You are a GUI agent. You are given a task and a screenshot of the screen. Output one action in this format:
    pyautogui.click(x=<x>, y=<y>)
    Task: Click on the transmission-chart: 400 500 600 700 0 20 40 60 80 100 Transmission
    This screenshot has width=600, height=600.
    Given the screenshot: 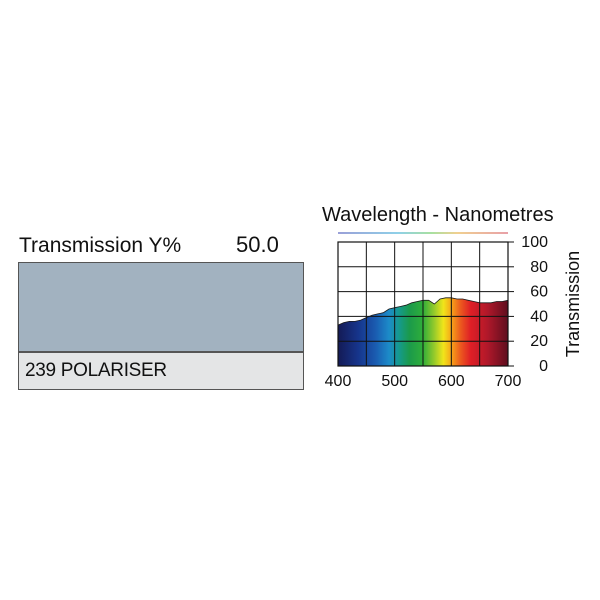 What is the action you would take?
    pyautogui.click(x=454, y=311)
    